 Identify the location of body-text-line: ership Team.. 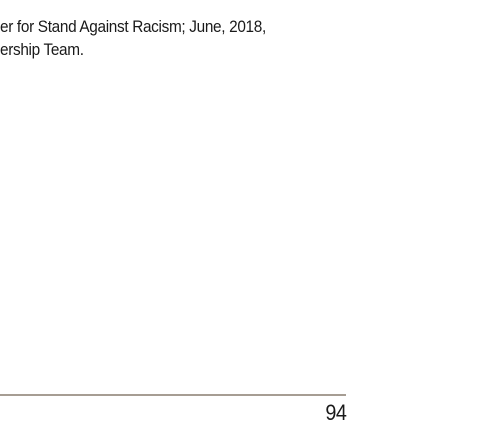
(42, 50).